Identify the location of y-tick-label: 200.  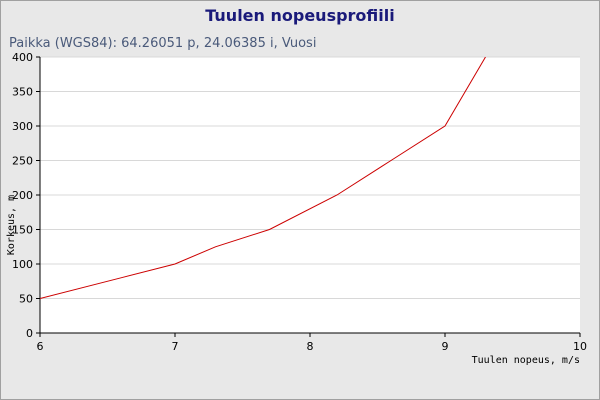
(22, 195).